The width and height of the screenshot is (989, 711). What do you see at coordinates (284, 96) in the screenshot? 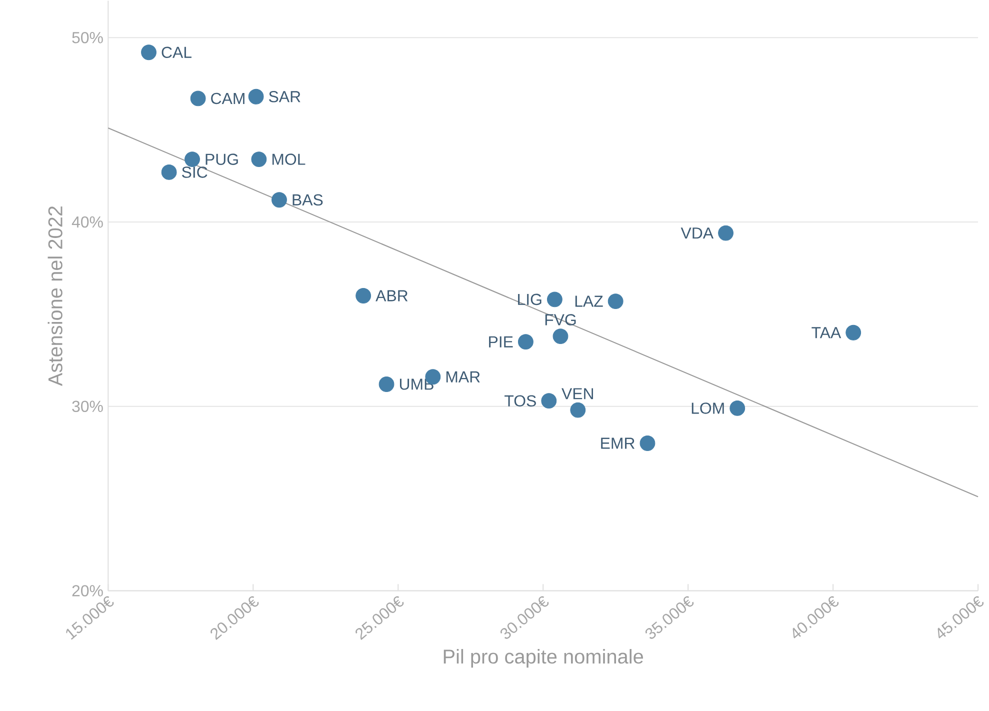
I see `annotation: SAR` at bounding box center [284, 96].